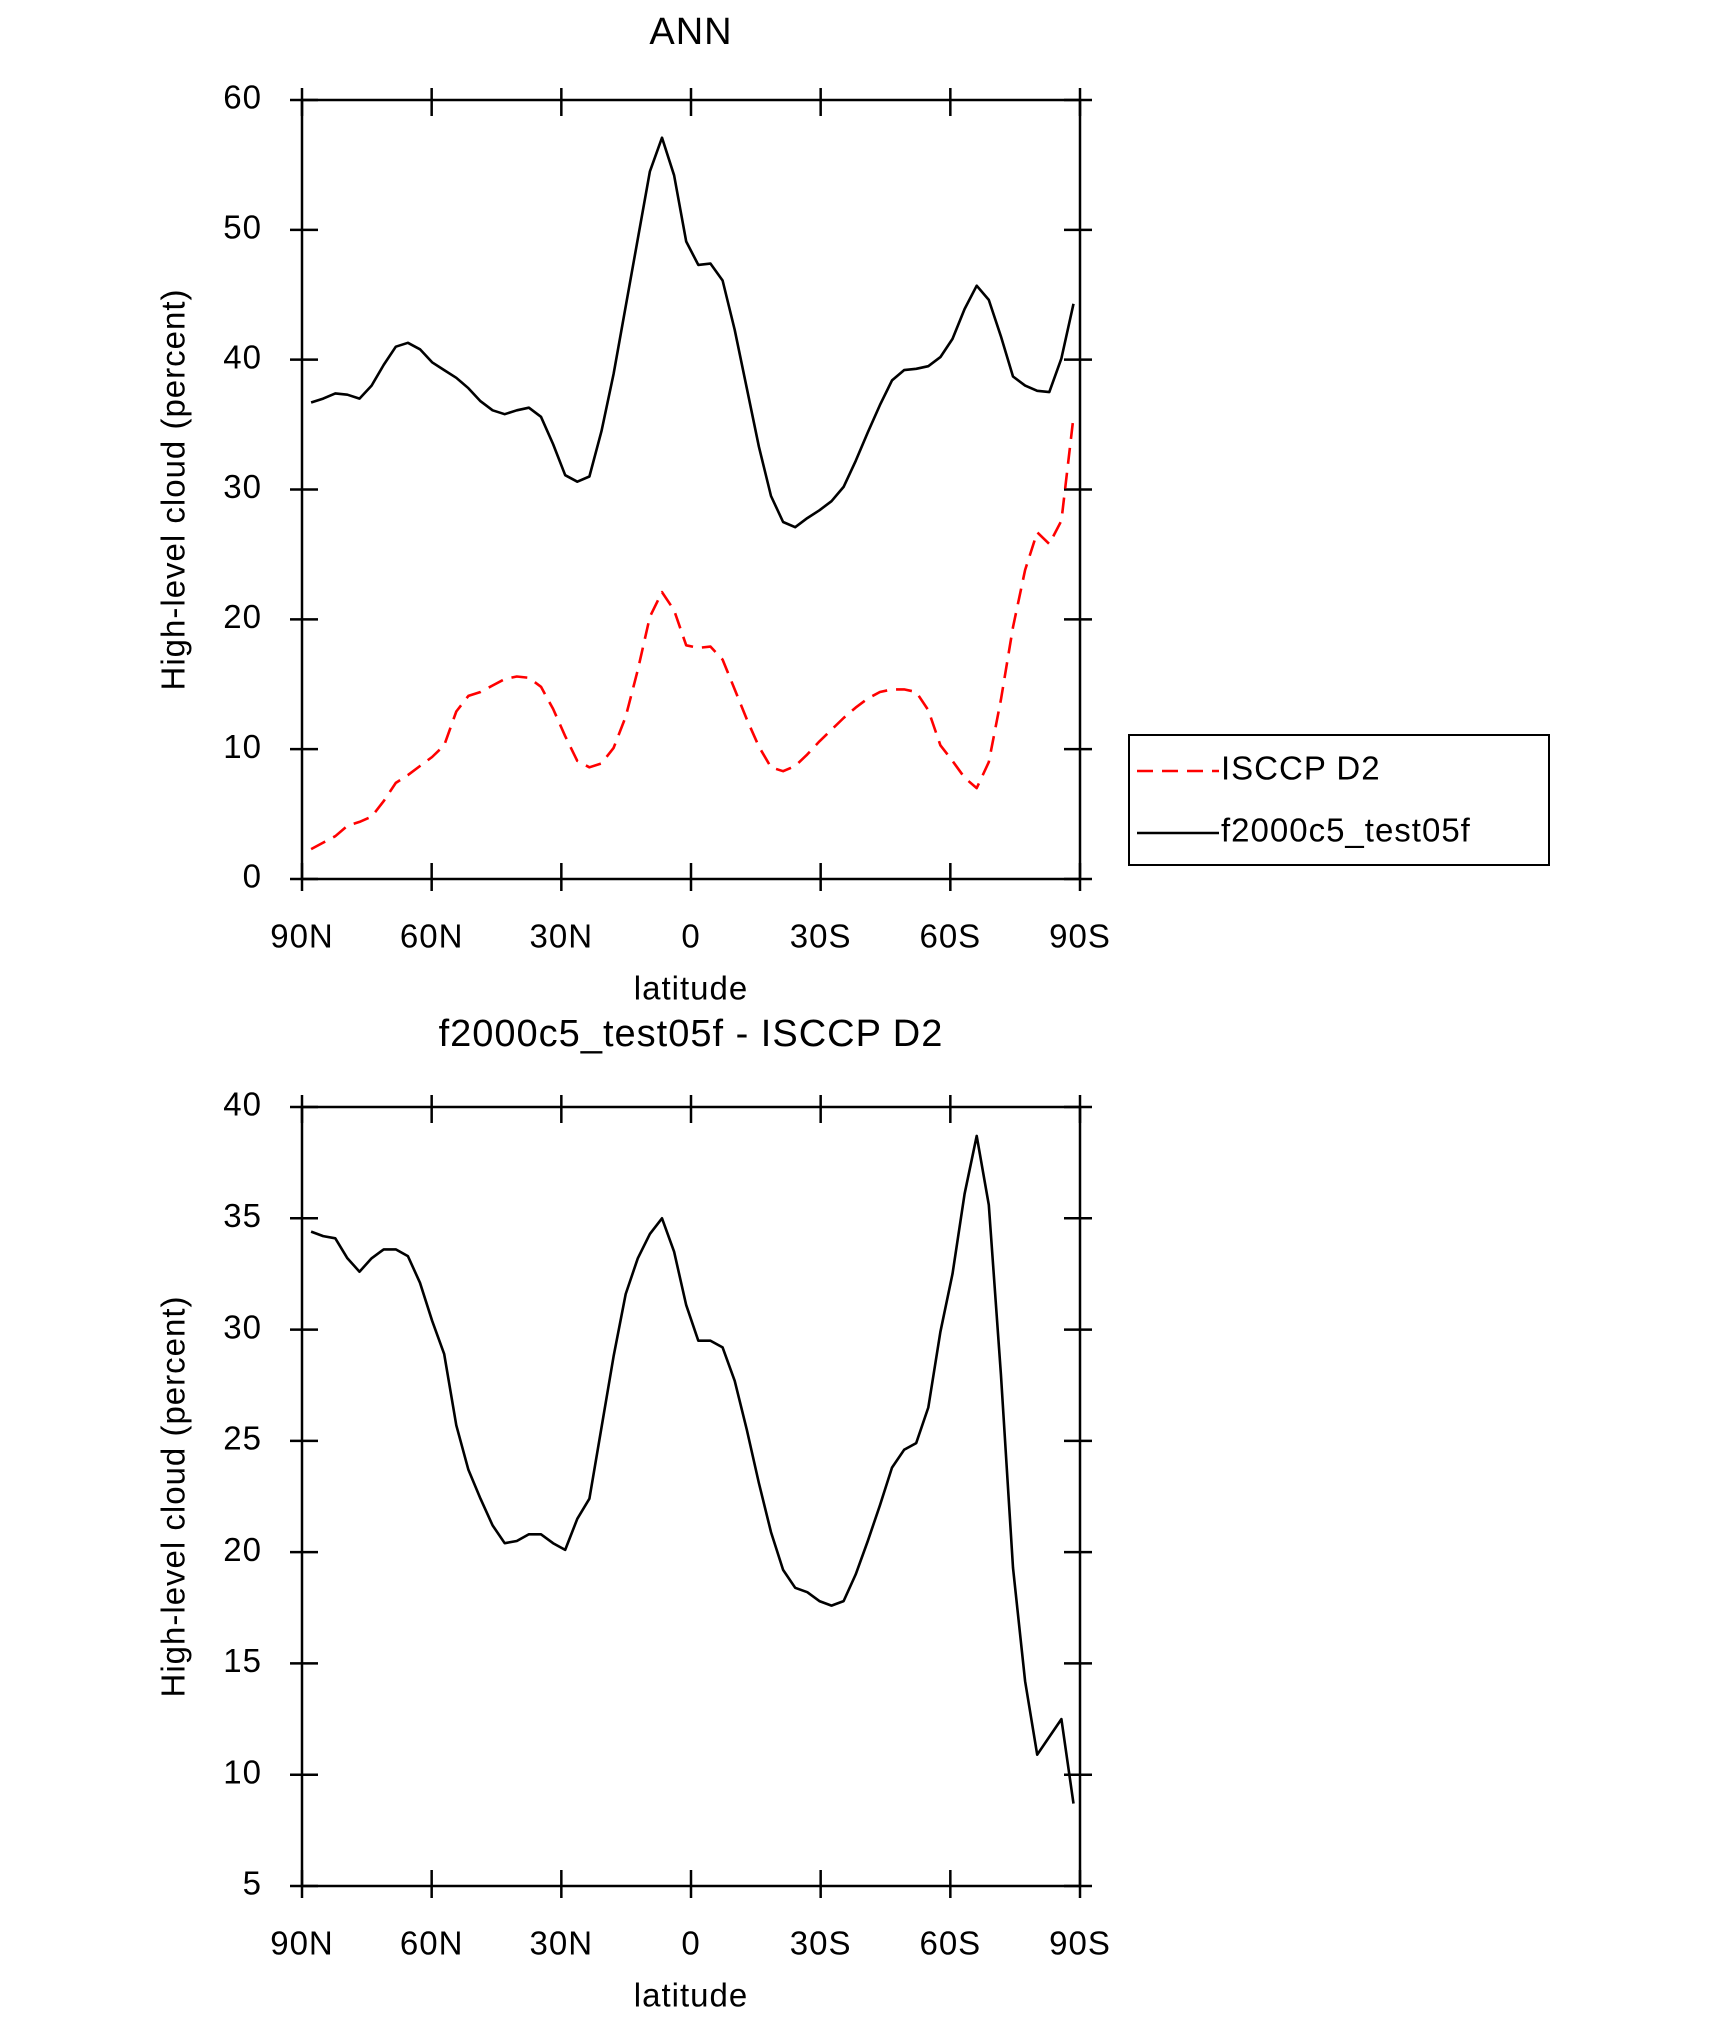 The width and height of the screenshot is (1710, 2021). What do you see at coordinates (242, 97) in the screenshot?
I see `y-tick-label: 60` at bounding box center [242, 97].